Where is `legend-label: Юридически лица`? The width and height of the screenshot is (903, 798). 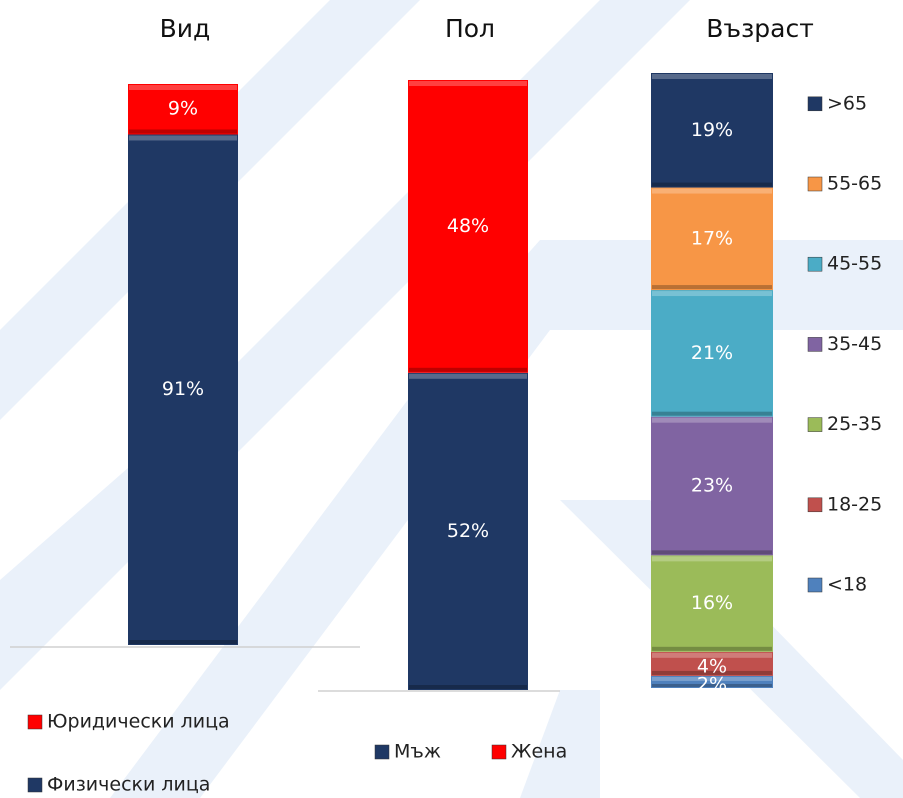 legend-label: Юридически лица is located at coordinates (138, 722).